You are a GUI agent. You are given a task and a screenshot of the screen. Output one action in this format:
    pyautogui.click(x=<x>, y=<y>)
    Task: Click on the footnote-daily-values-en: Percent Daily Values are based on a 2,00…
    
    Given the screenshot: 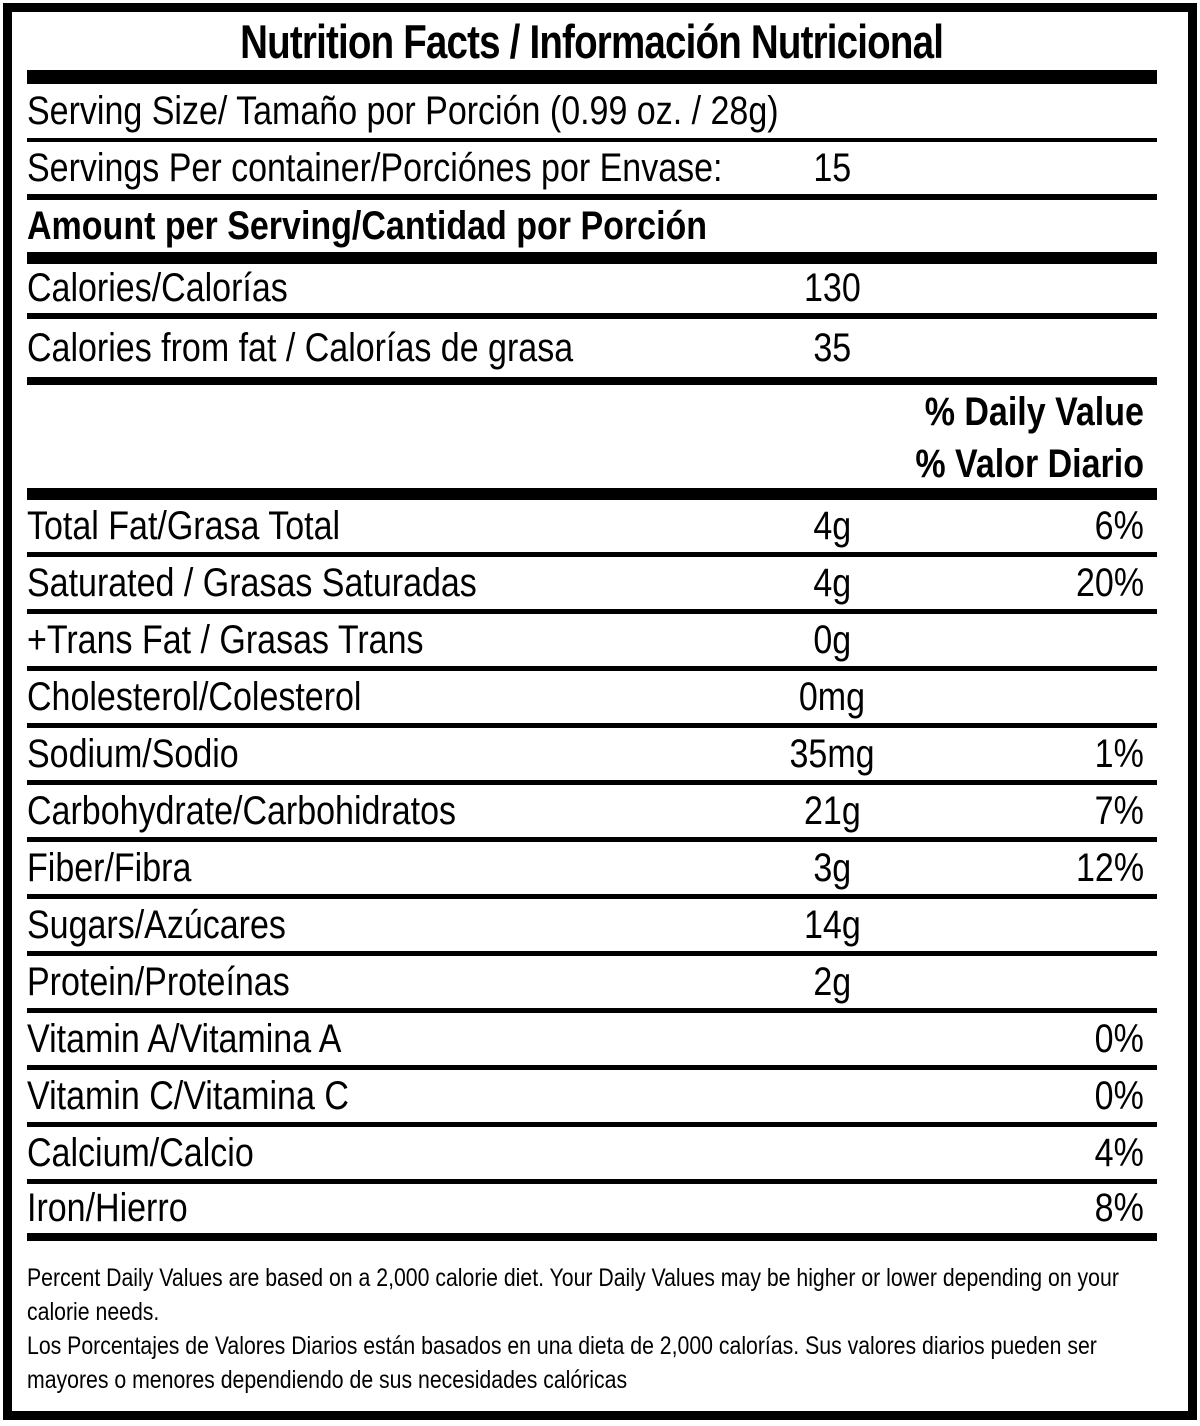 What is the action you would take?
    pyautogui.click(x=573, y=1295)
    